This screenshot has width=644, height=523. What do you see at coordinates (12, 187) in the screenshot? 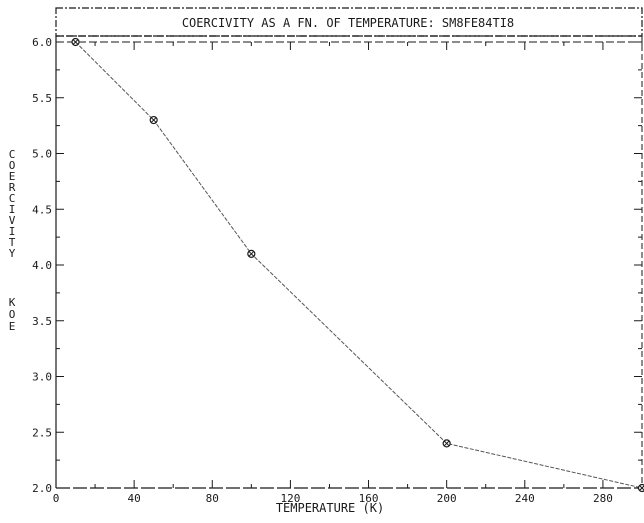
I see `y-label-char: R` at bounding box center [12, 187].